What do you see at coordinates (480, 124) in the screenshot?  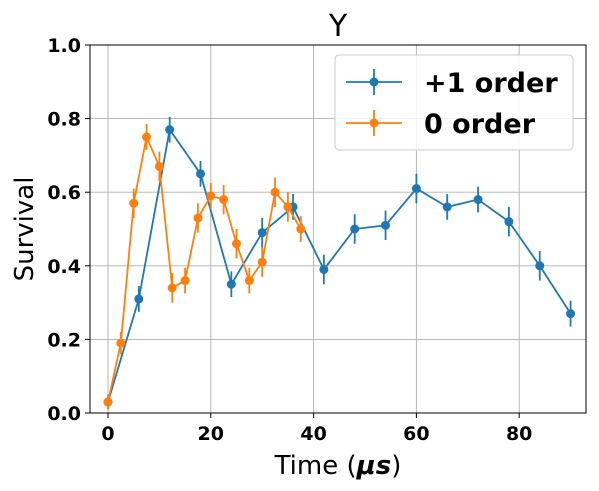 I see `legend-label: 0 order` at bounding box center [480, 124].